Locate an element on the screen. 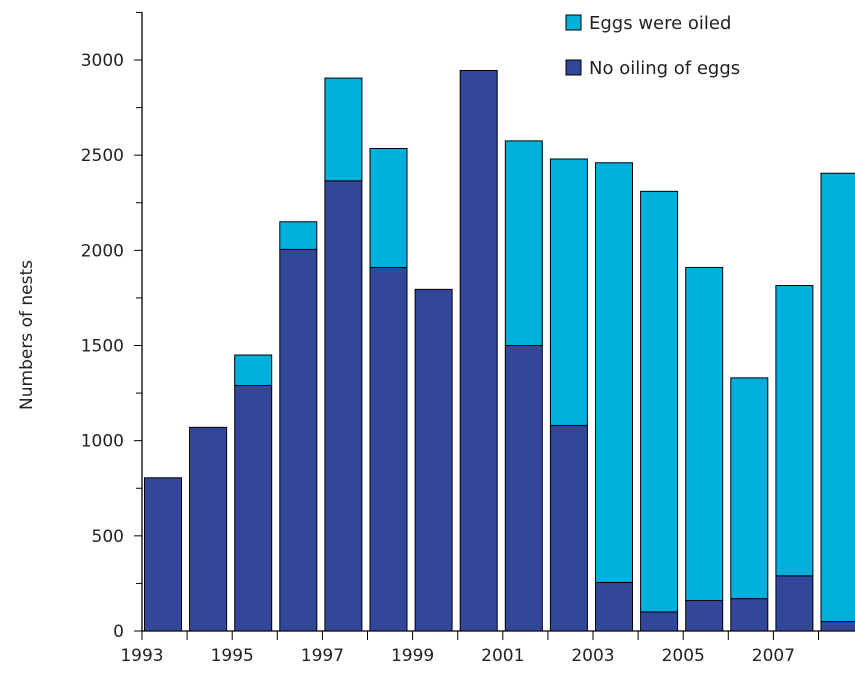 The image size is (855, 681). bar-no-oiling-2000 is located at coordinates (478, 350).